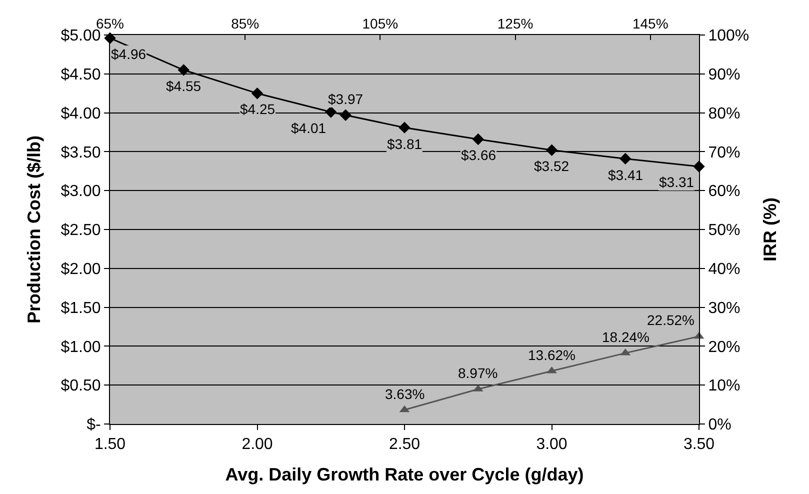 This screenshot has width=809, height=494. Describe the element at coordinates (34, 230) in the screenshot. I see `y-axis-title: Production Cost ($/lb)` at that location.